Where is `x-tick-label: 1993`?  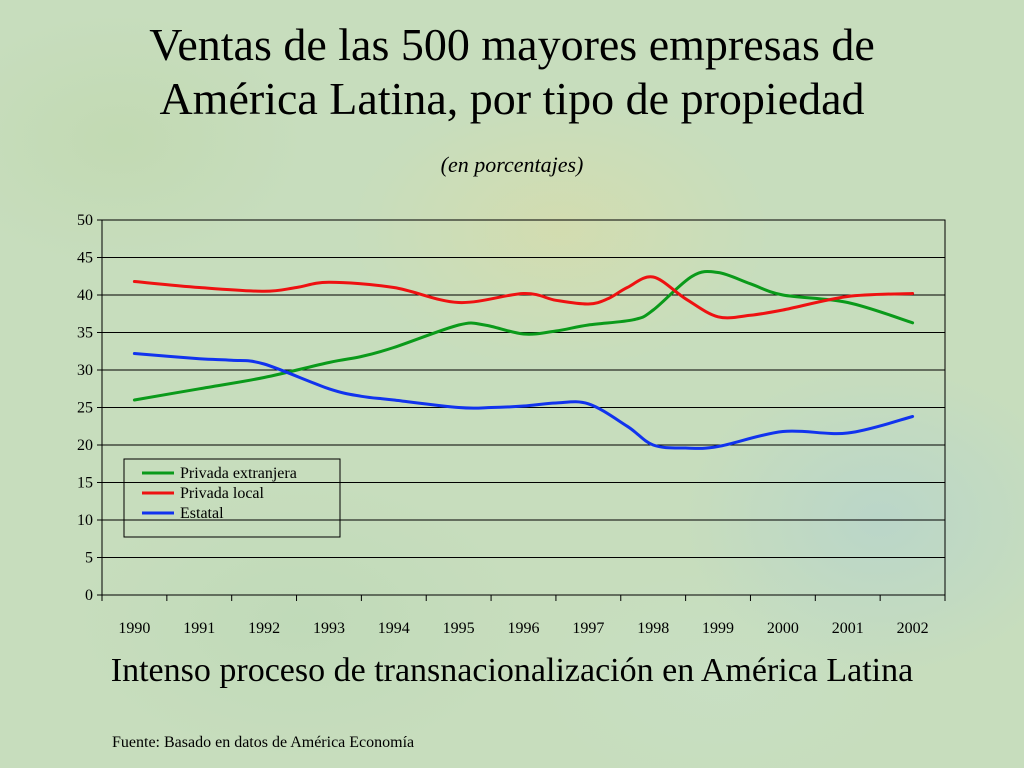
x-tick-label: 1993 is located at coordinates (329, 628).